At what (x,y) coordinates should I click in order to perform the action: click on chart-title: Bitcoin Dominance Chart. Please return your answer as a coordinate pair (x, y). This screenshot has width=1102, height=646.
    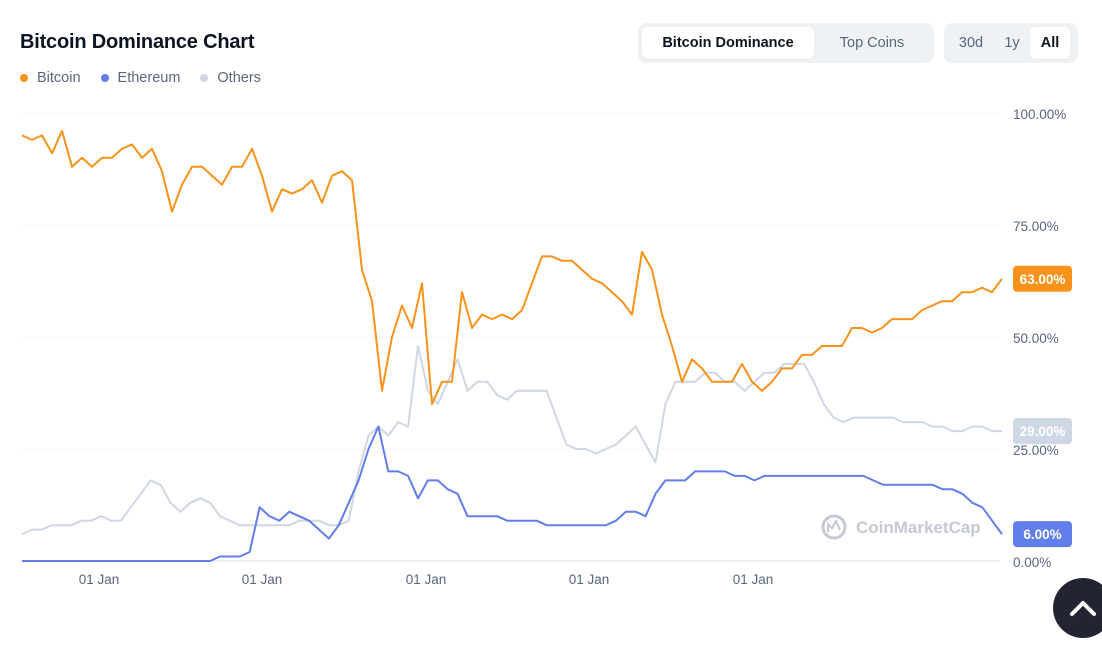
    Looking at the image, I should click on (137, 42).